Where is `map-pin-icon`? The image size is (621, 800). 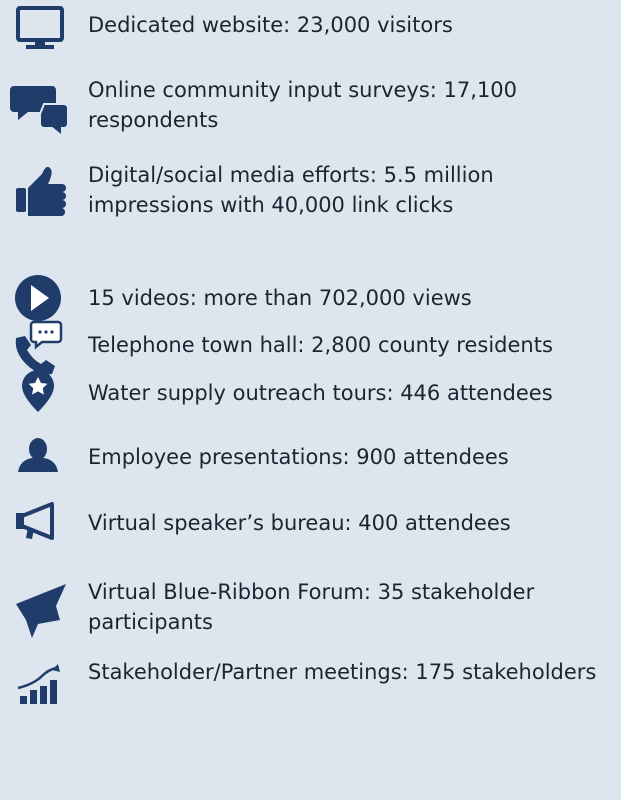 map-pin-icon is located at coordinates (38, 391).